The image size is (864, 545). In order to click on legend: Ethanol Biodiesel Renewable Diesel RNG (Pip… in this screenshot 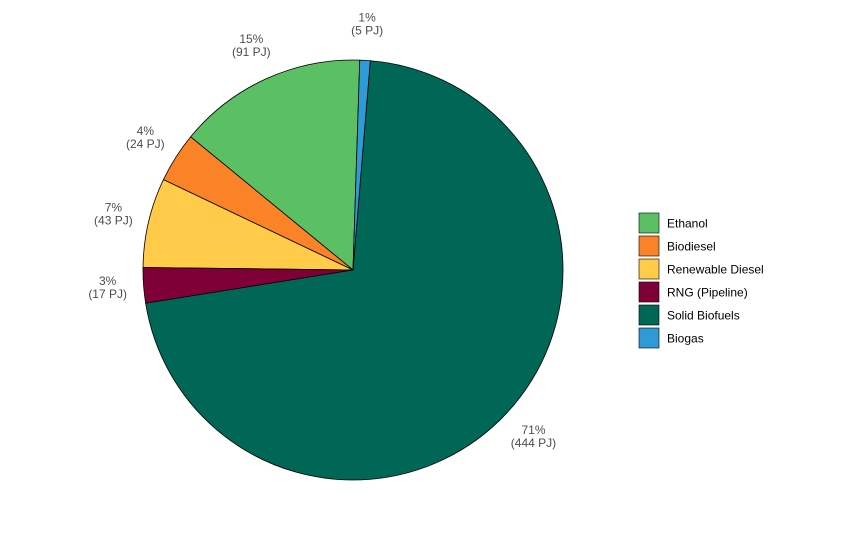, I will do `click(701, 280)`.